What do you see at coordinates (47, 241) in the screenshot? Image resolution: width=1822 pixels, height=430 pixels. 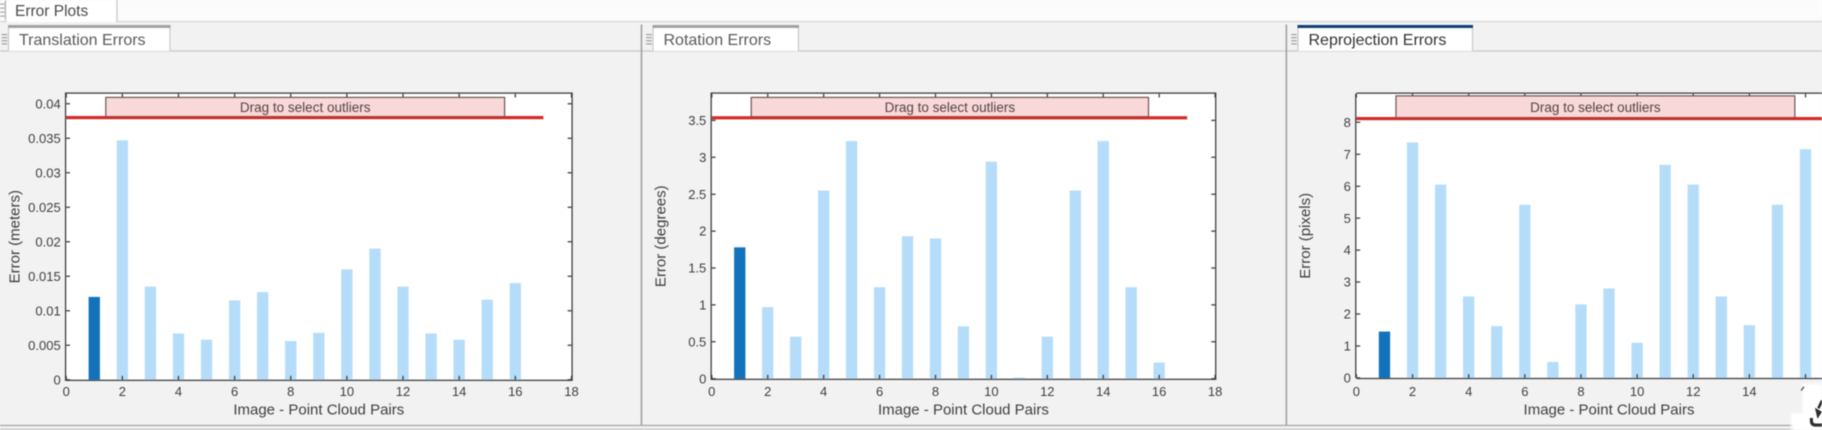 I see `svg-text: 0.02` at bounding box center [47, 241].